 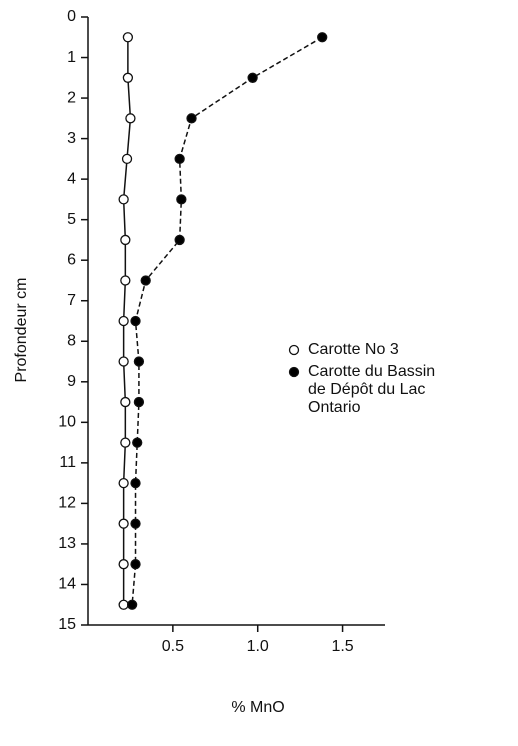 I want to click on y-tick-label: 5, so click(x=71, y=219).